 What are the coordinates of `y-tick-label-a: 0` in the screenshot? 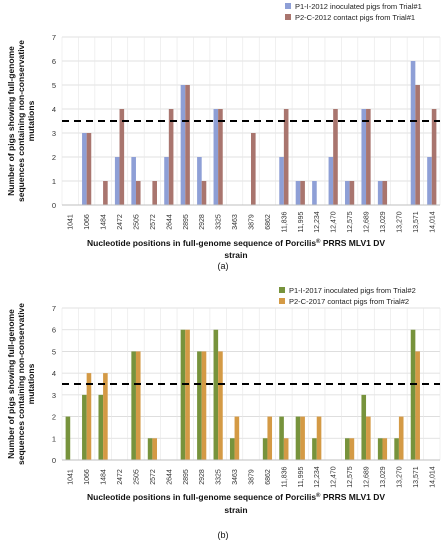 It's located at (54, 205).